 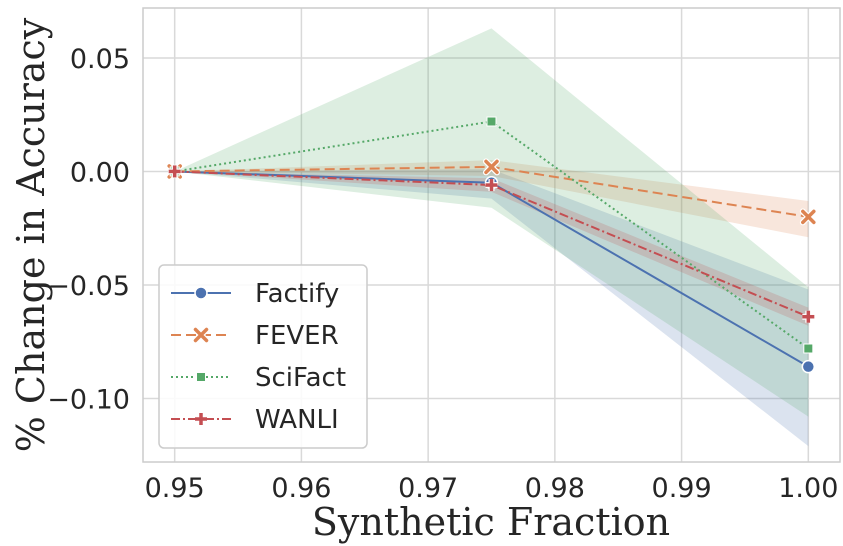 I want to click on x-tick-label: 0.95, so click(x=175, y=488).